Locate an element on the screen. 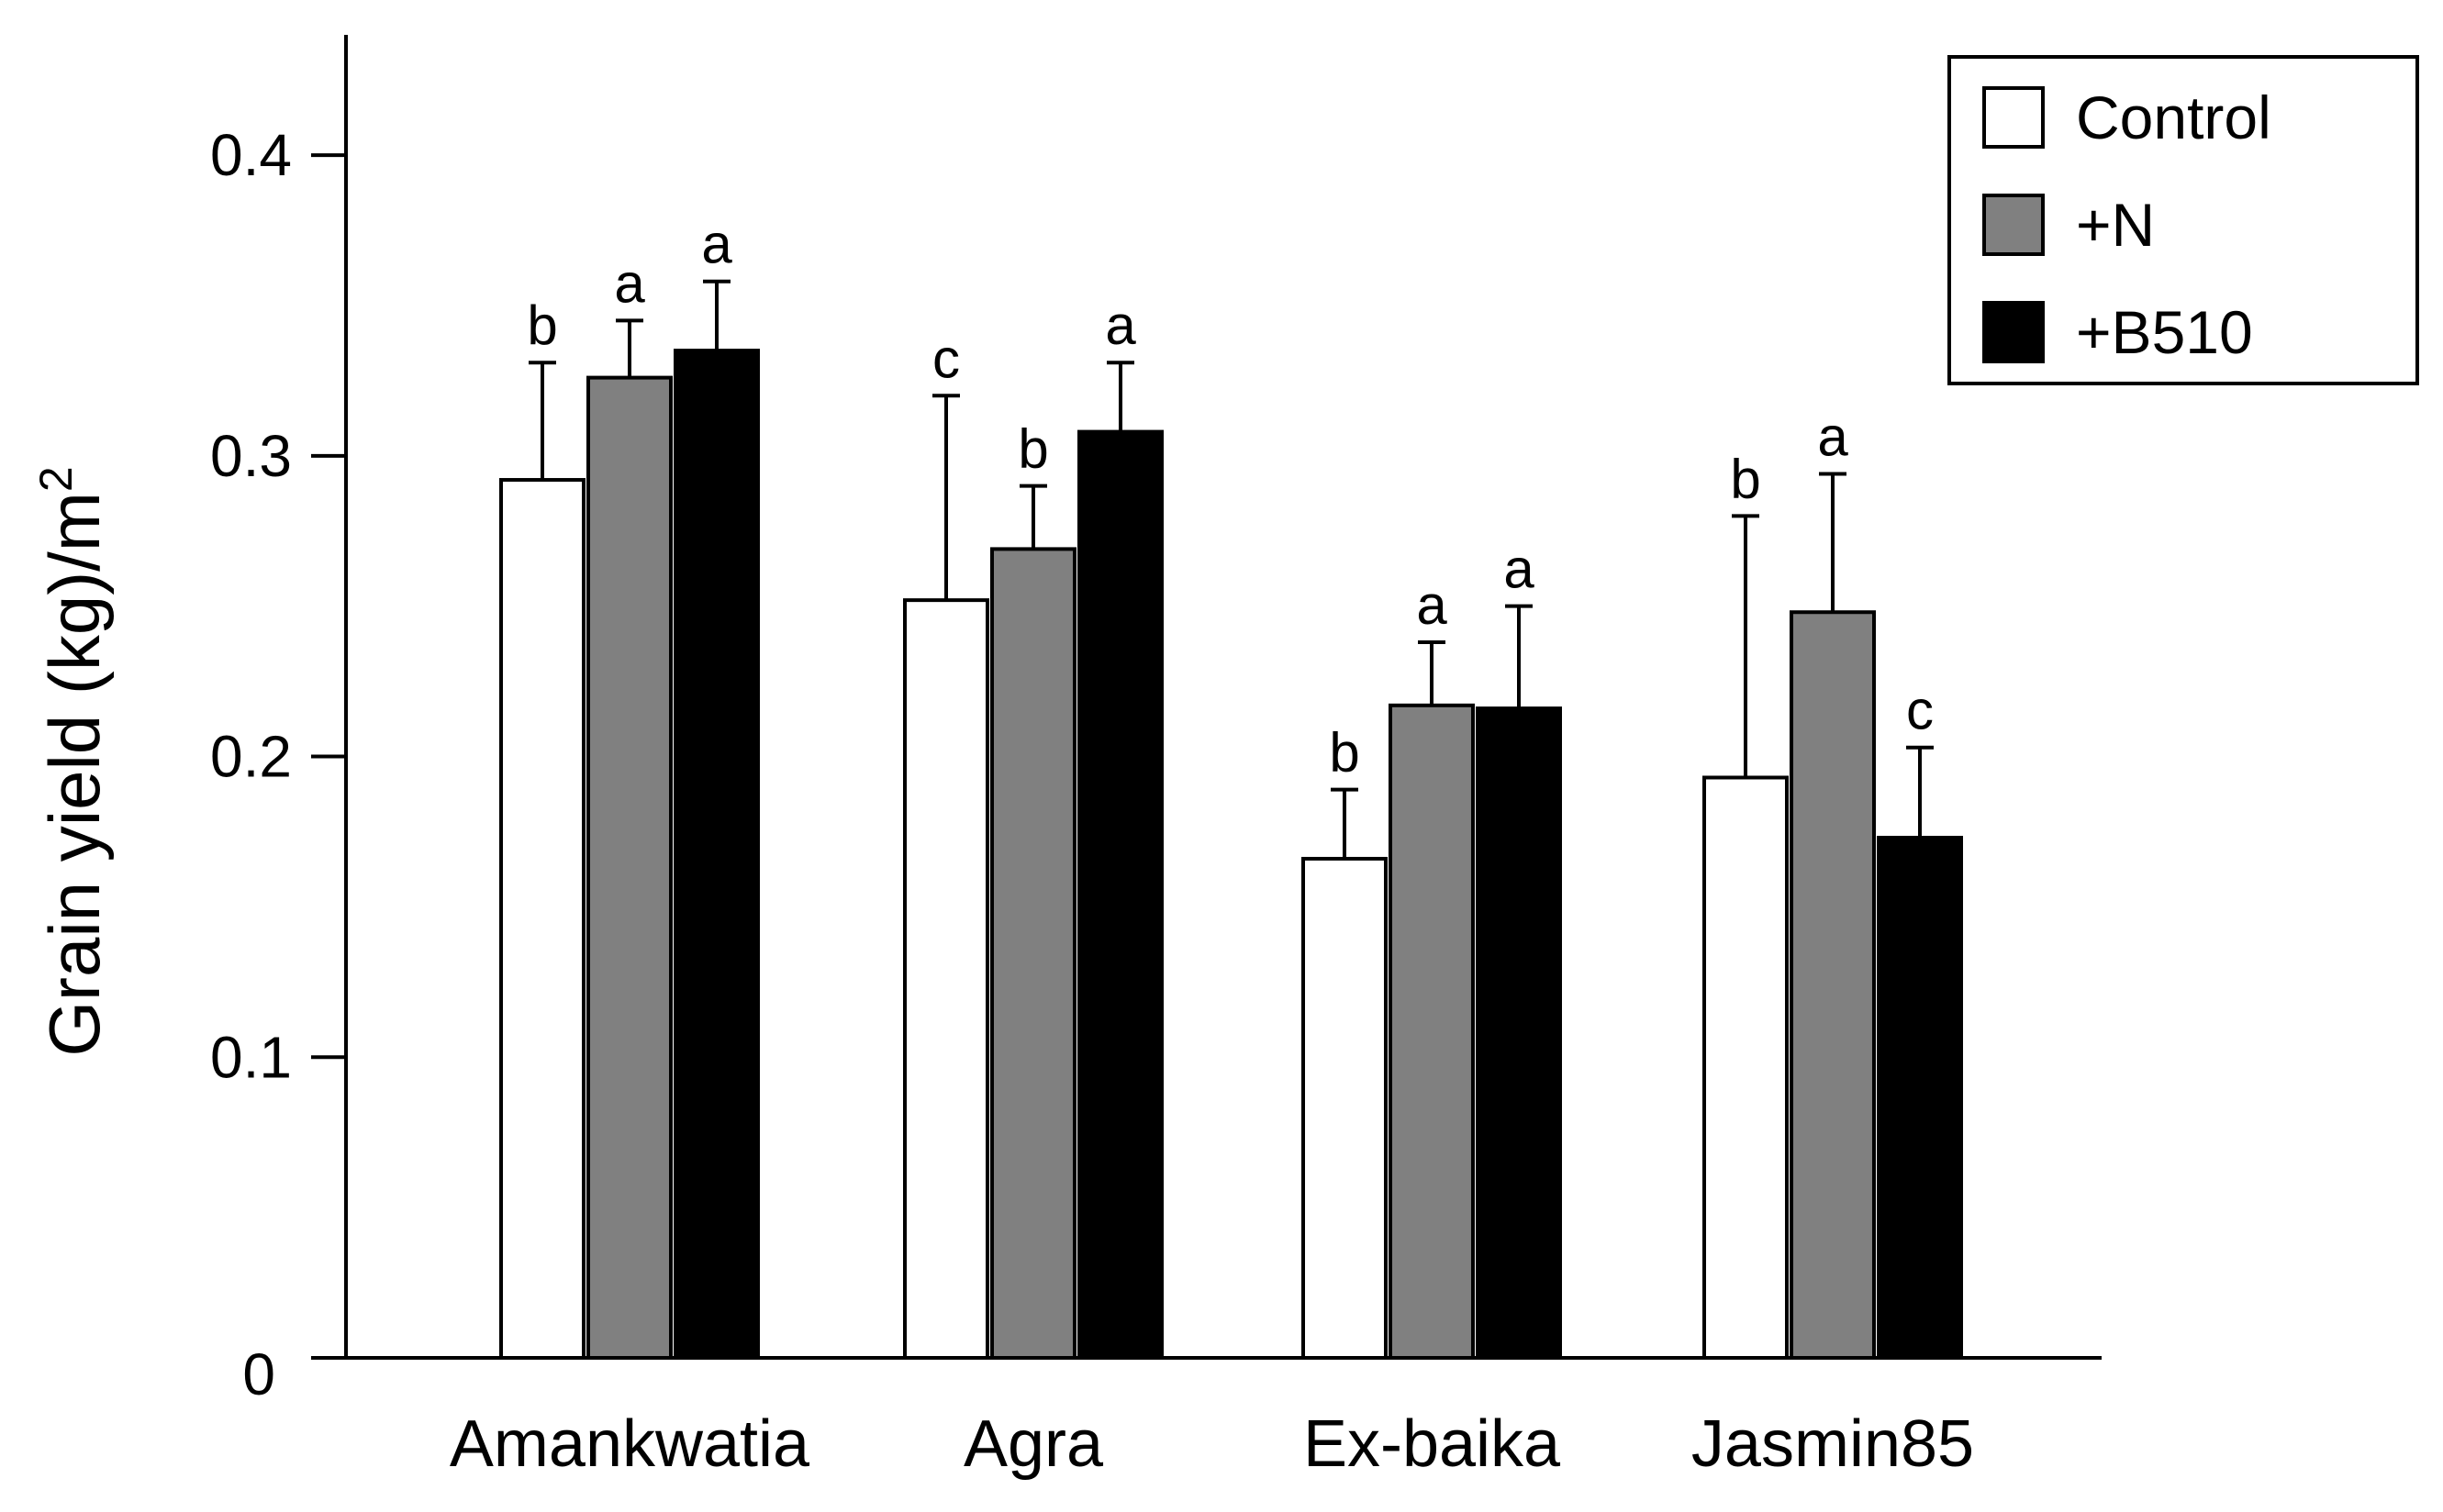  legend-label: Control is located at coordinates (2173, 117).